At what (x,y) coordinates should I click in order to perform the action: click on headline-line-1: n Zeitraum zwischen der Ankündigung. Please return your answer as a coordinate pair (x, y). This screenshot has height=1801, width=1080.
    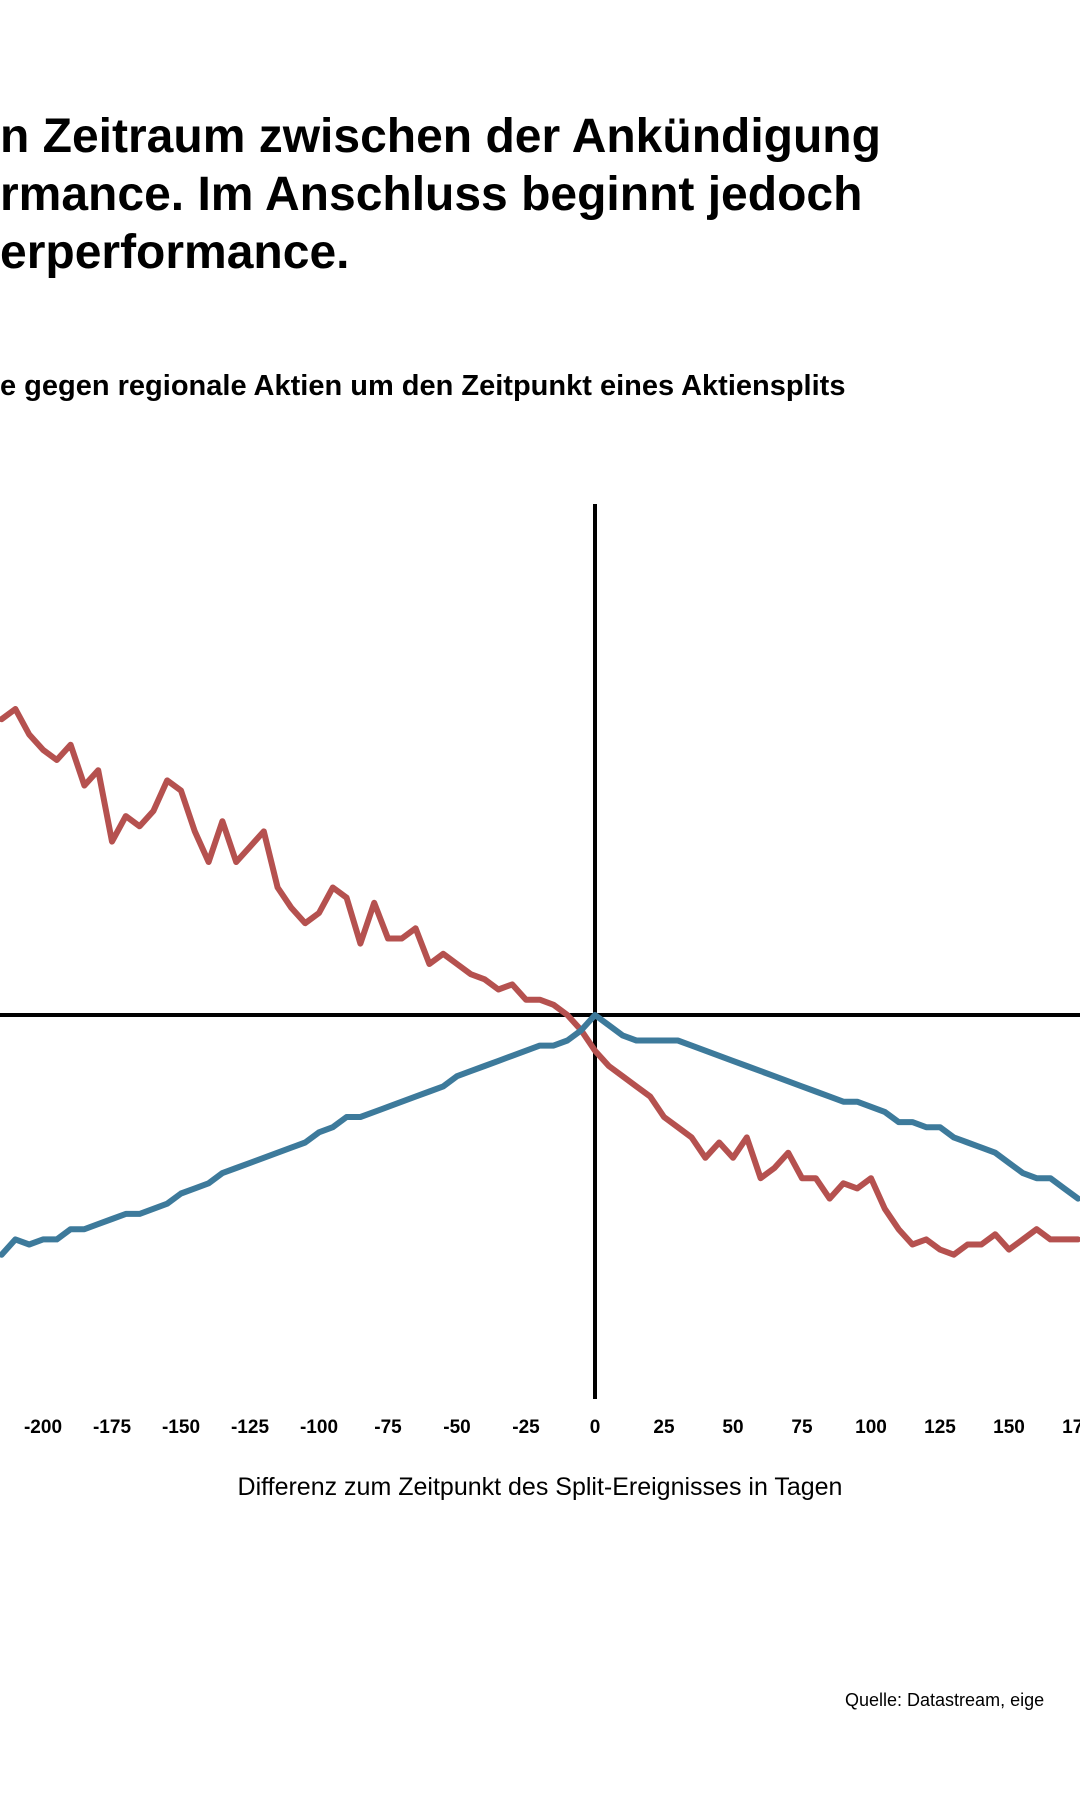
    Looking at the image, I should click on (440, 136).